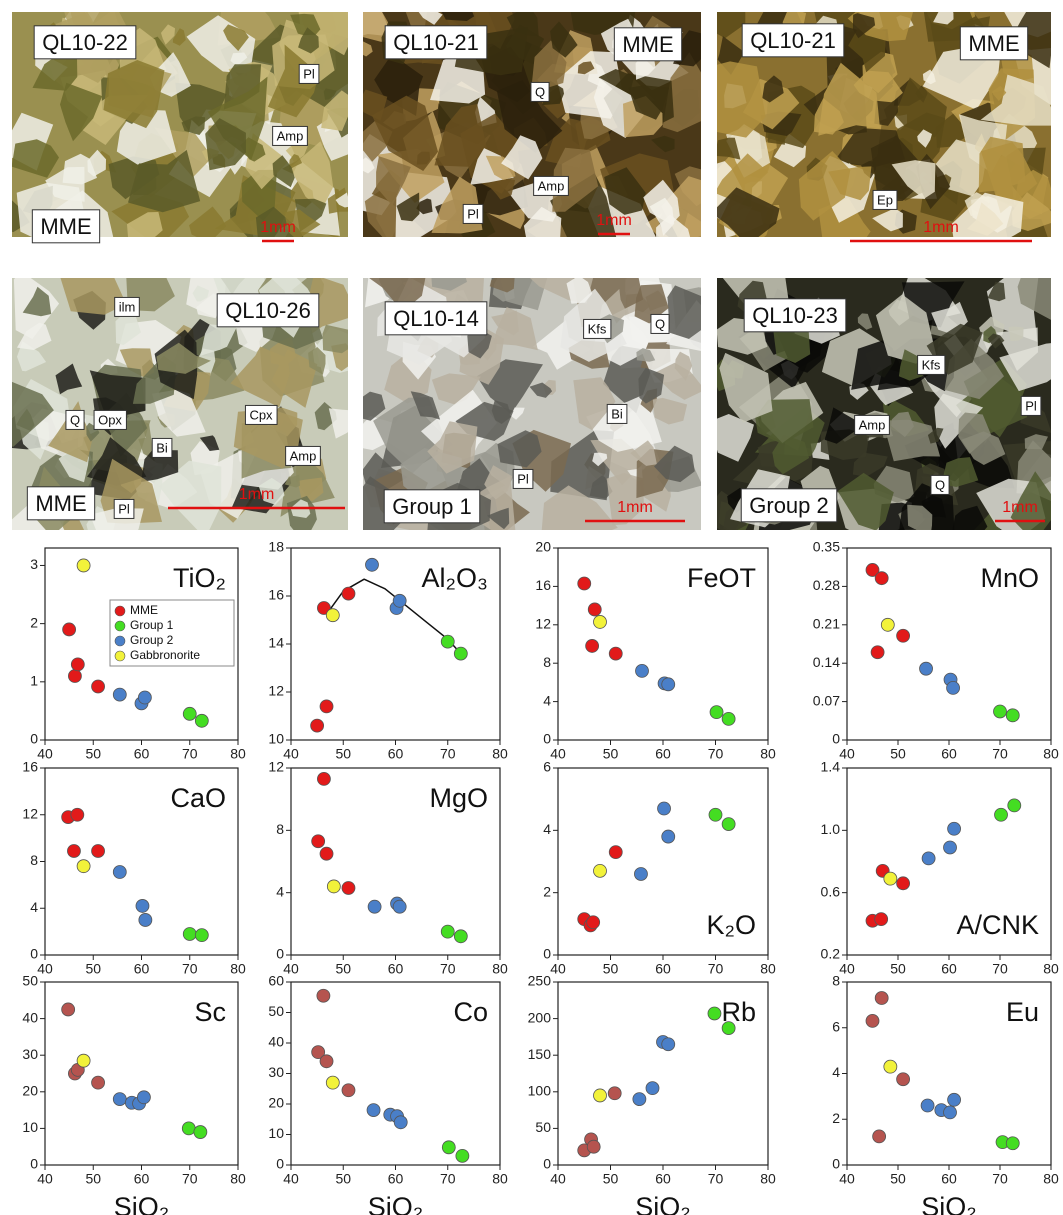 The height and width of the screenshot is (1215, 1063). I want to click on y-tick-label: 60, so click(276, 981).